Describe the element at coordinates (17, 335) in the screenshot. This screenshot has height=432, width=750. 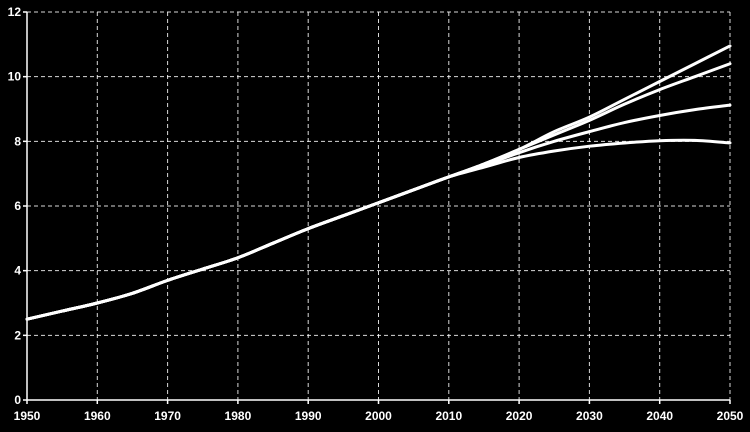
I see `y-tick-label-2: 2` at that location.